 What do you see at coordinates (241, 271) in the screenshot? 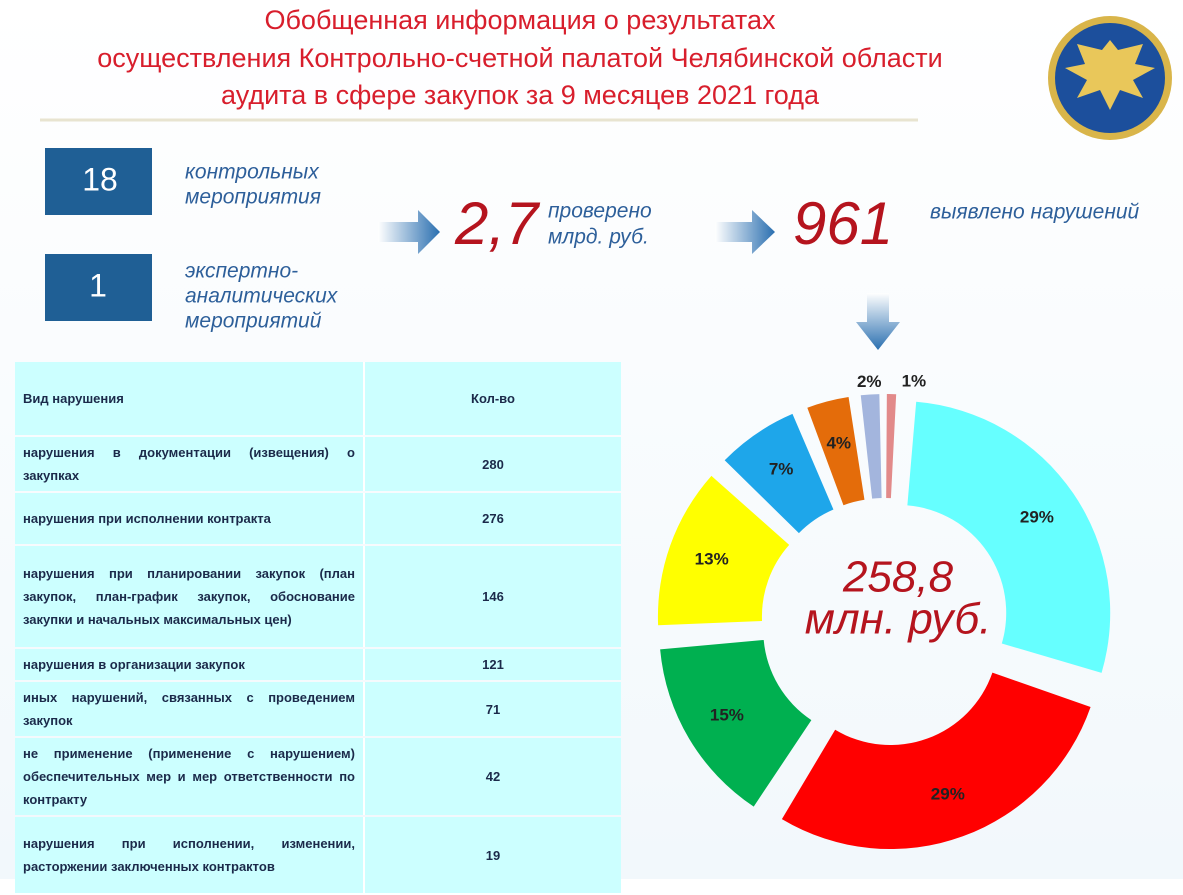
I see `count-label: экспертно-` at bounding box center [241, 271].